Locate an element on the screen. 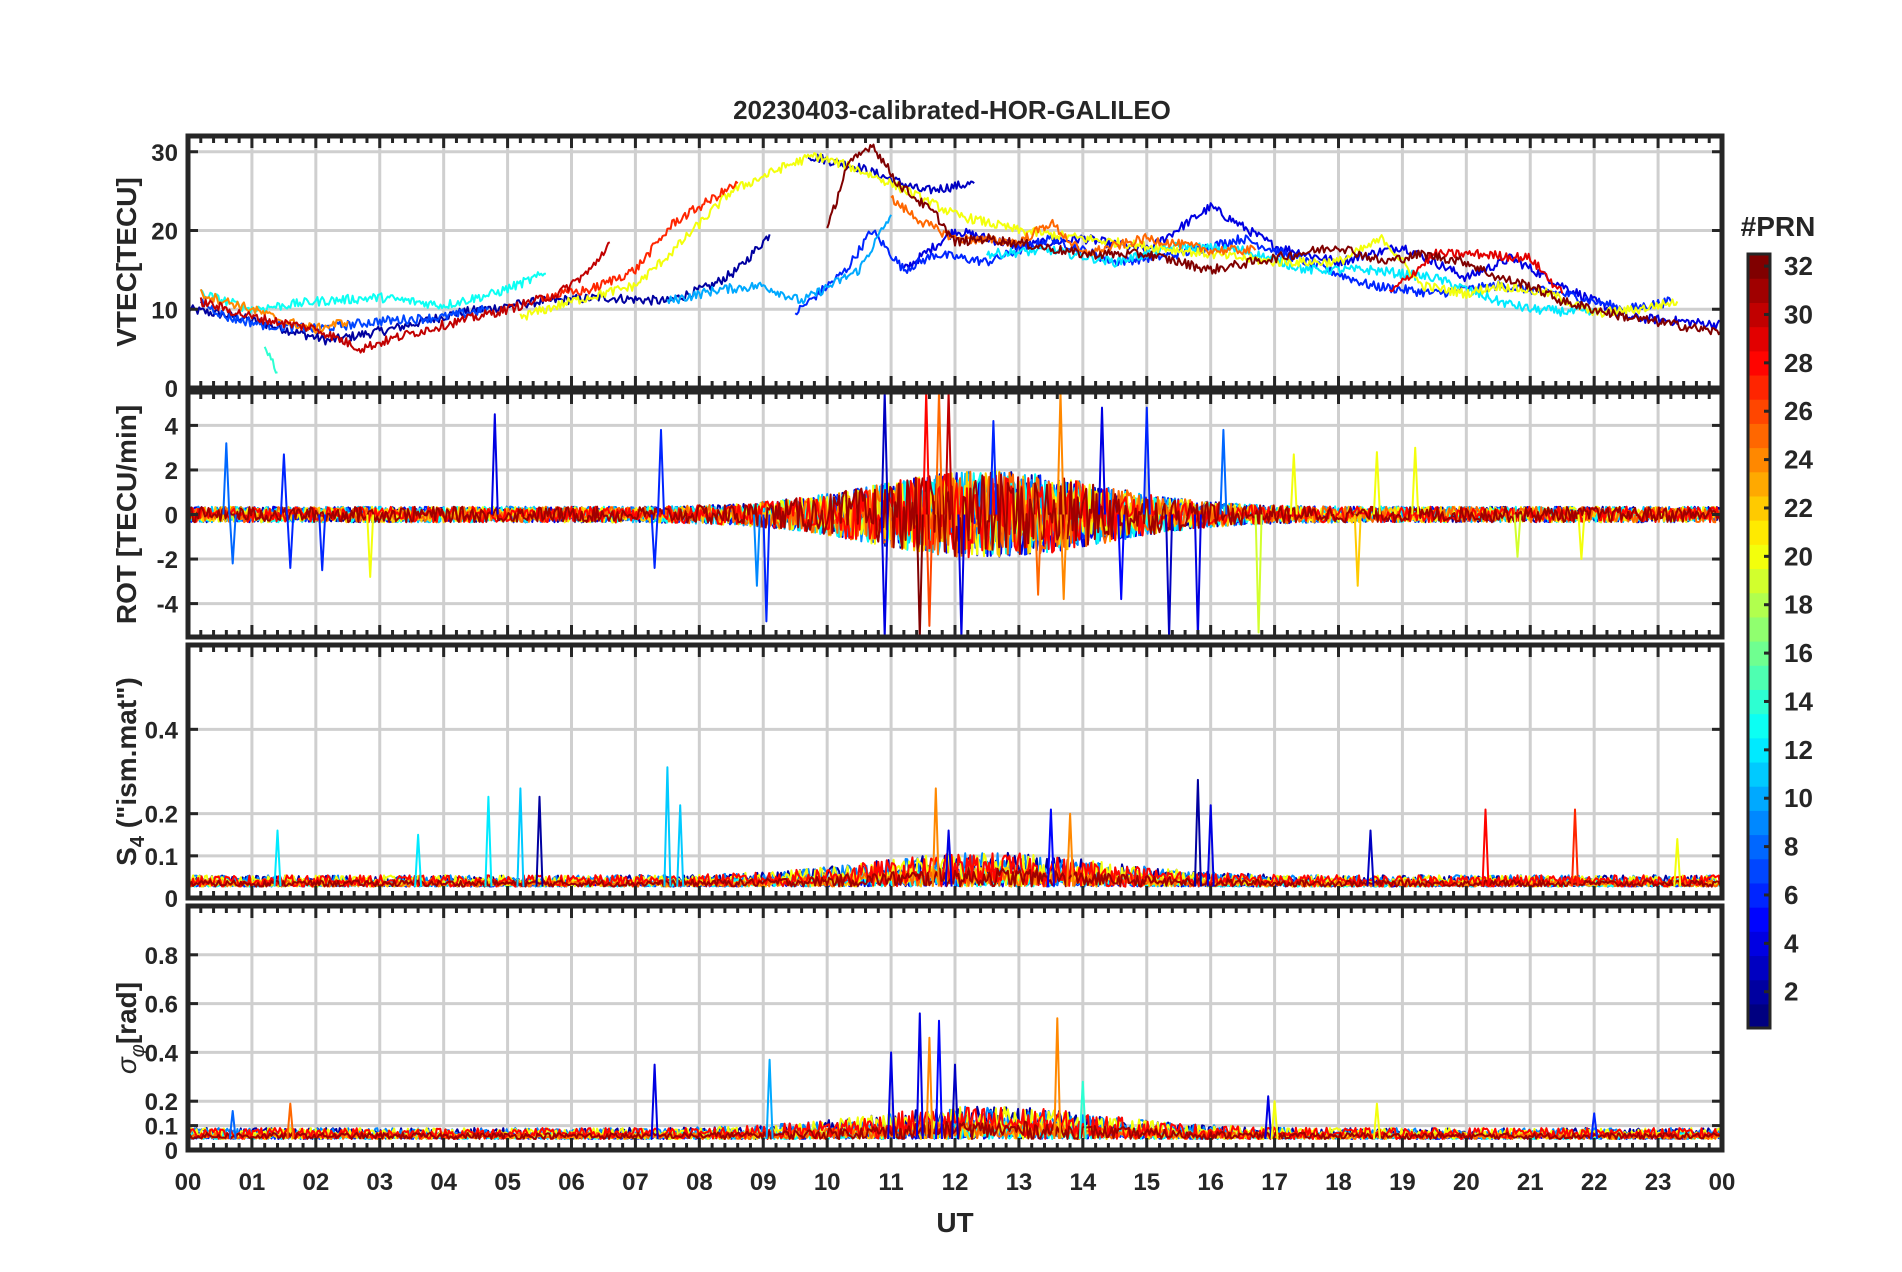  x-tick-label: 10 is located at coordinates (827, 1182).